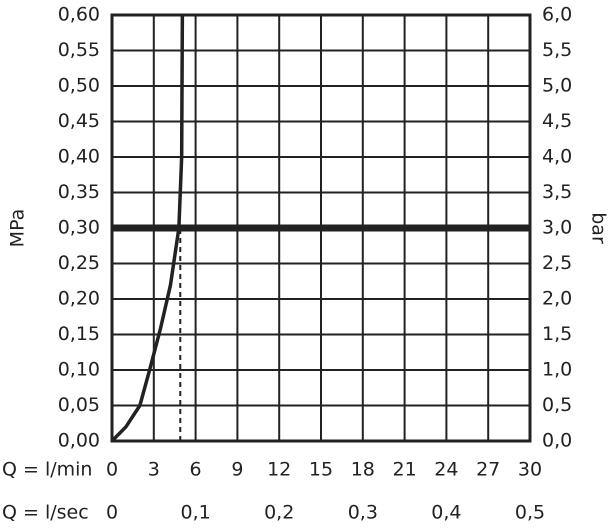 This screenshot has height=531, width=616. What do you see at coordinates (446, 513) in the screenshot?
I see `x2-tick-label: 0,4` at bounding box center [446, 513].